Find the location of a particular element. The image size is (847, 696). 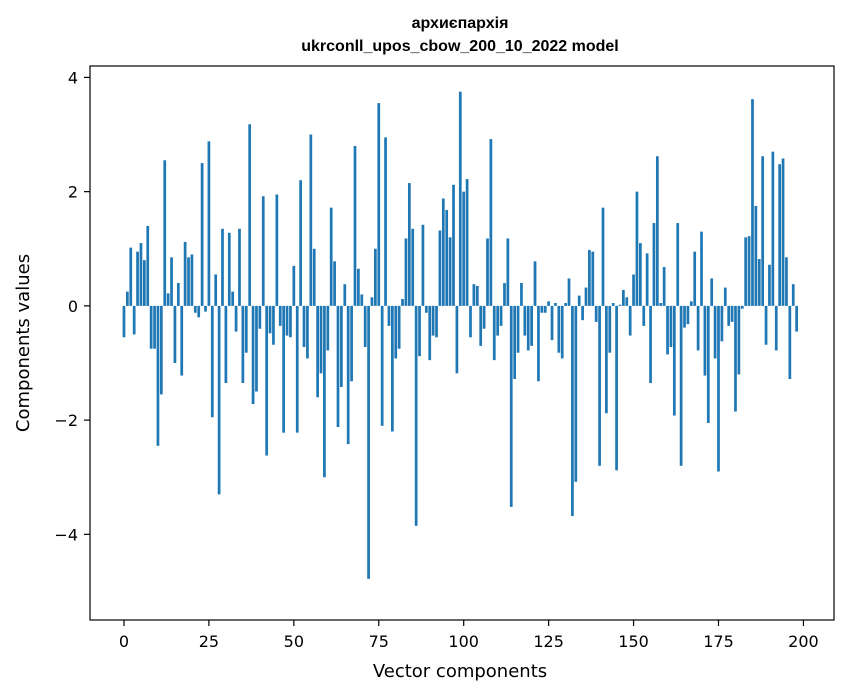

x-tick-label: 100 is located at coordinates (463, 641).